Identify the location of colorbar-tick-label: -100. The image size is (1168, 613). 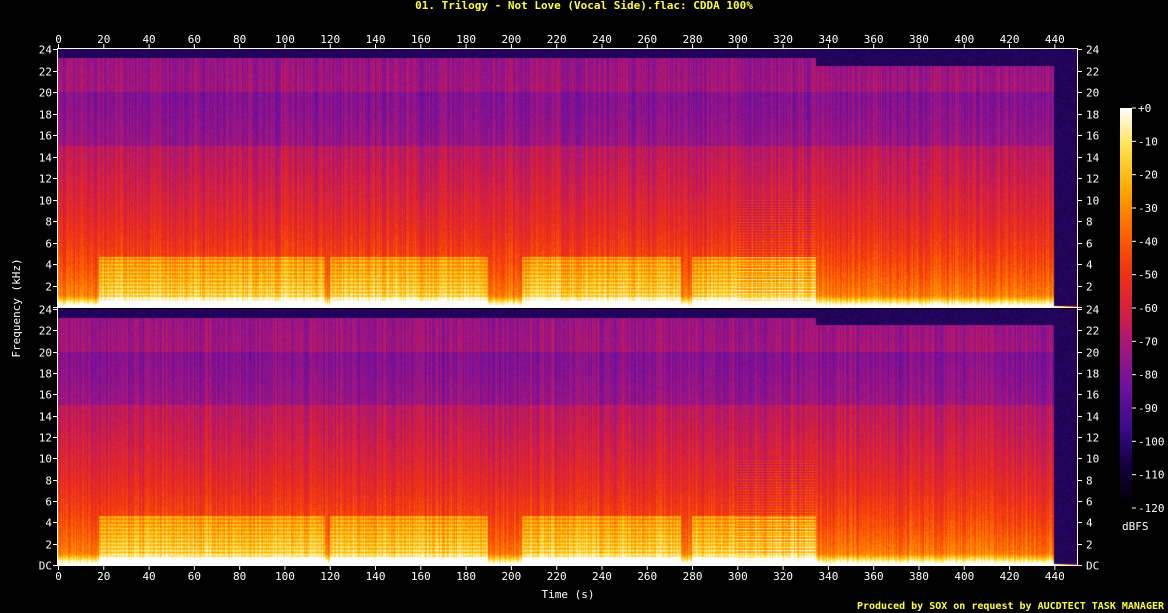
(1151, 441).